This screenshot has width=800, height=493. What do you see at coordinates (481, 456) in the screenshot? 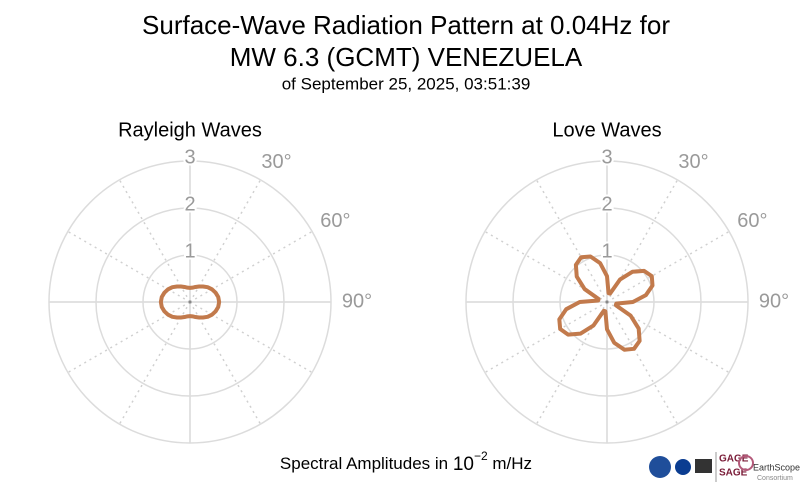
I see `label-exponent: −2` at bounding box center [481, 456].